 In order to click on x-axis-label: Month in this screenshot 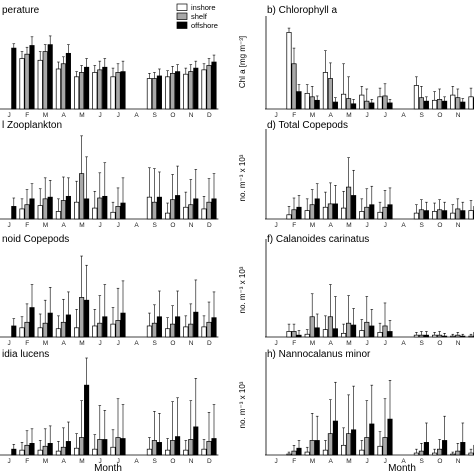, I will do `click(402, 468)`.